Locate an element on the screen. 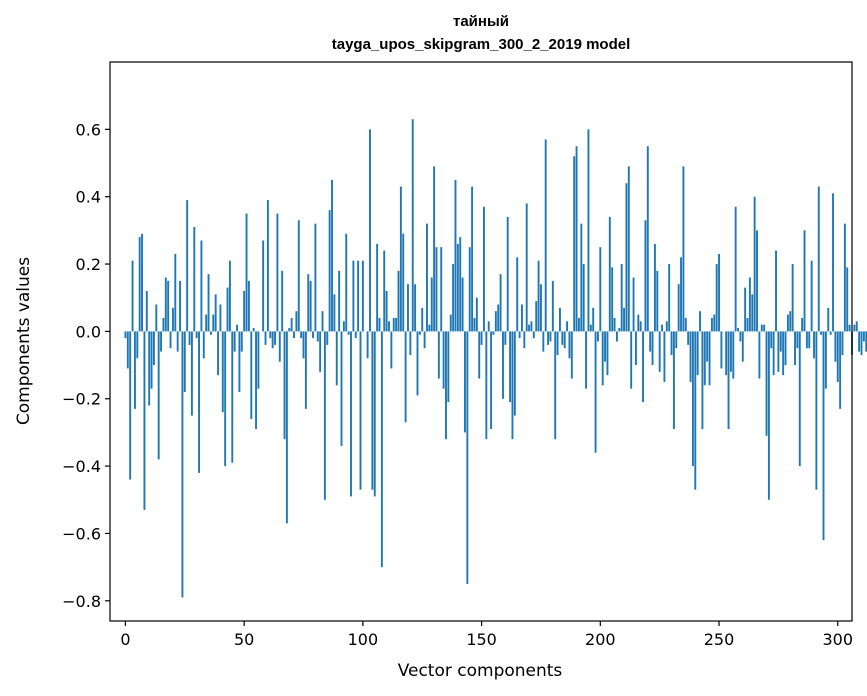  y-tick-label: 0.4 is located at coordinates (88, 197).